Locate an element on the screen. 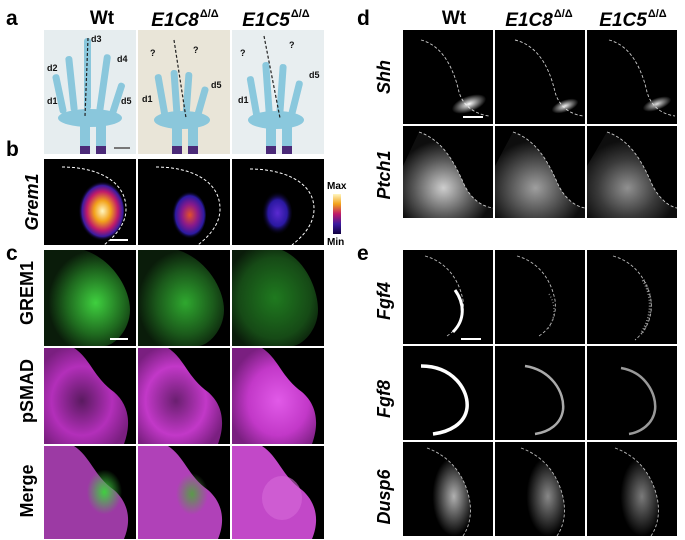  skeleton-label-e1c5-q2: ? is located at coordinates (292, 45).